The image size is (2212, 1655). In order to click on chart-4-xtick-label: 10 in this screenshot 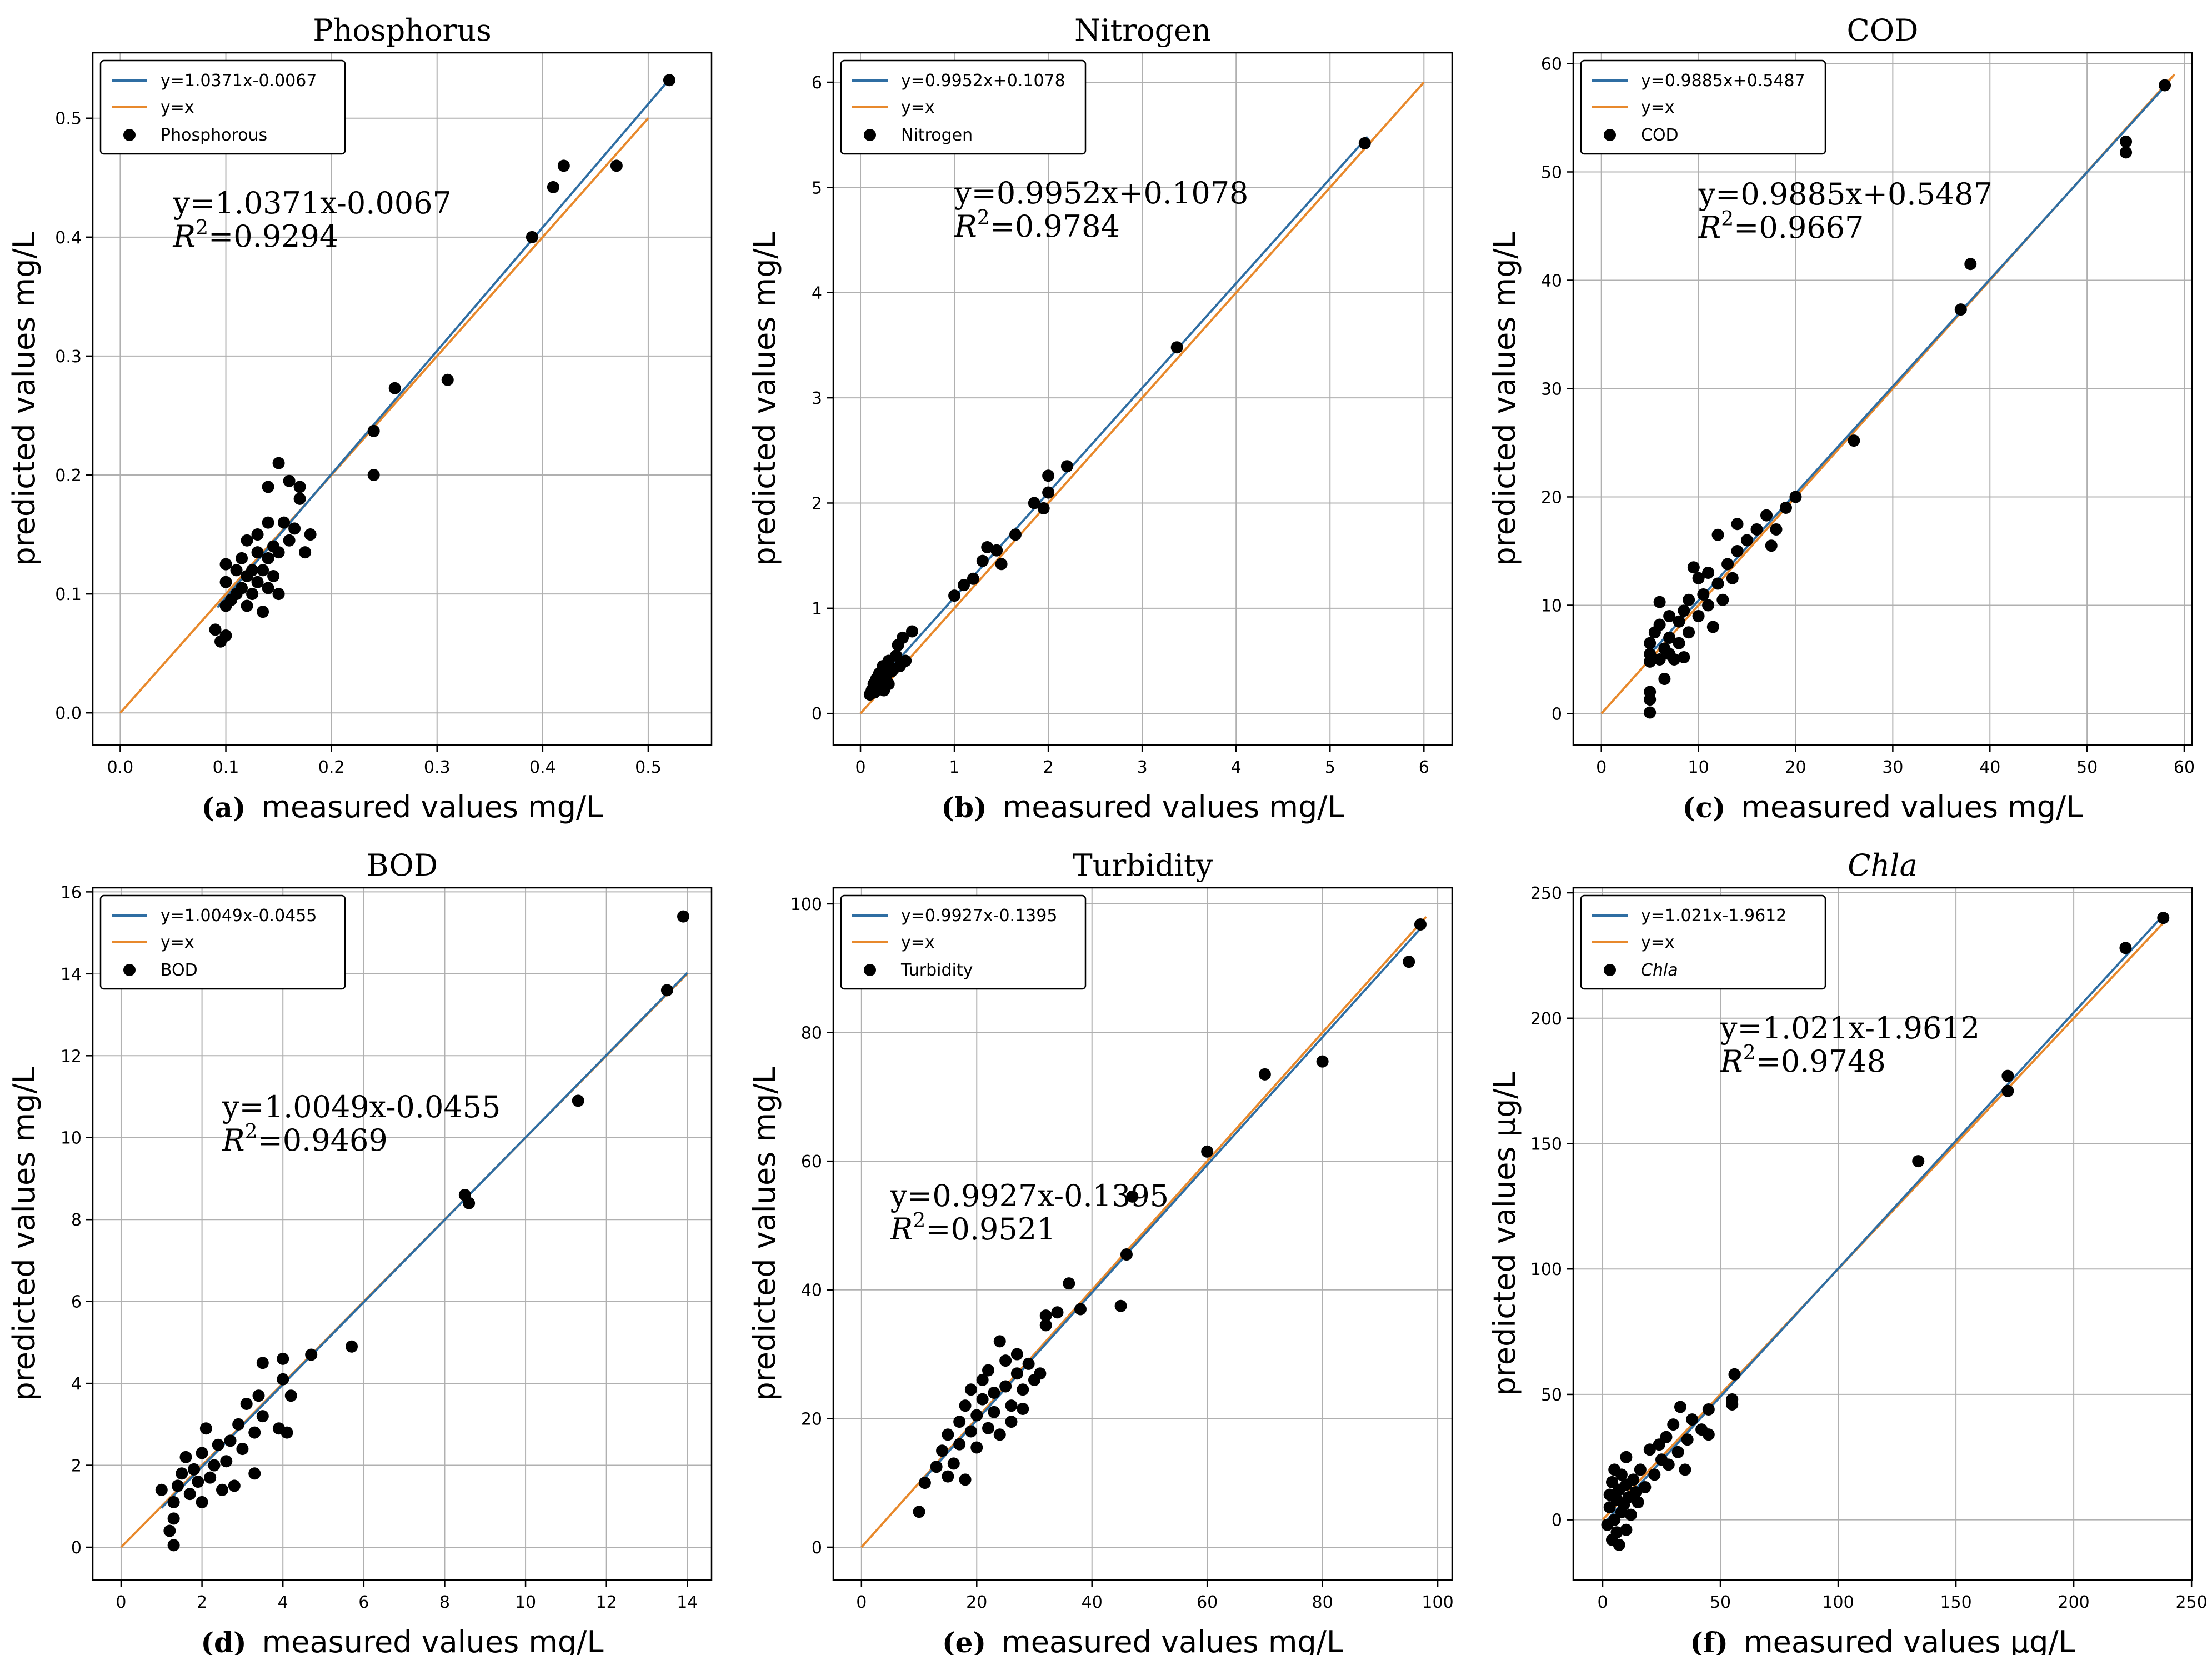, I will do `click(525, 1602)`.